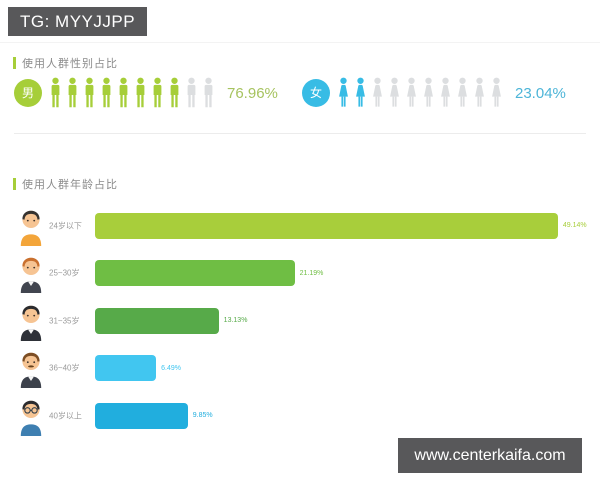 The height and width of the screenshot is (480, 600). I want to click on gender-section-title: 使用人群性别占比, so click(65, 63).